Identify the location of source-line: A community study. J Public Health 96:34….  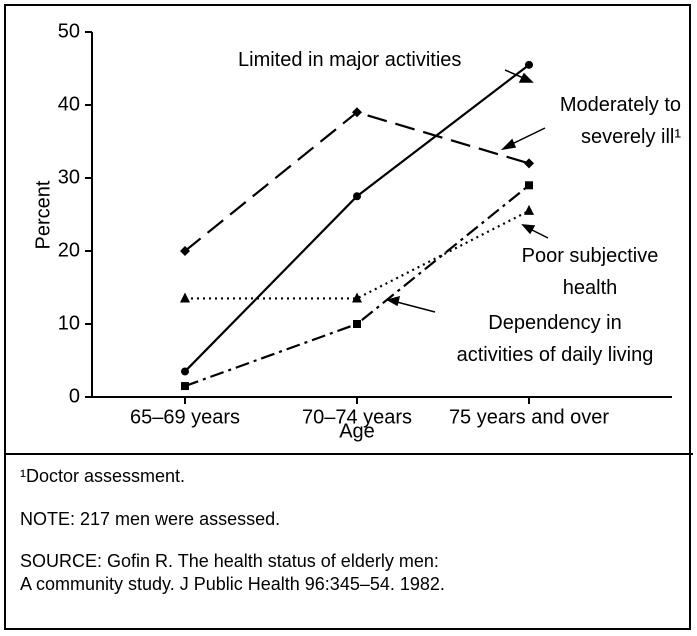
(232, 584).